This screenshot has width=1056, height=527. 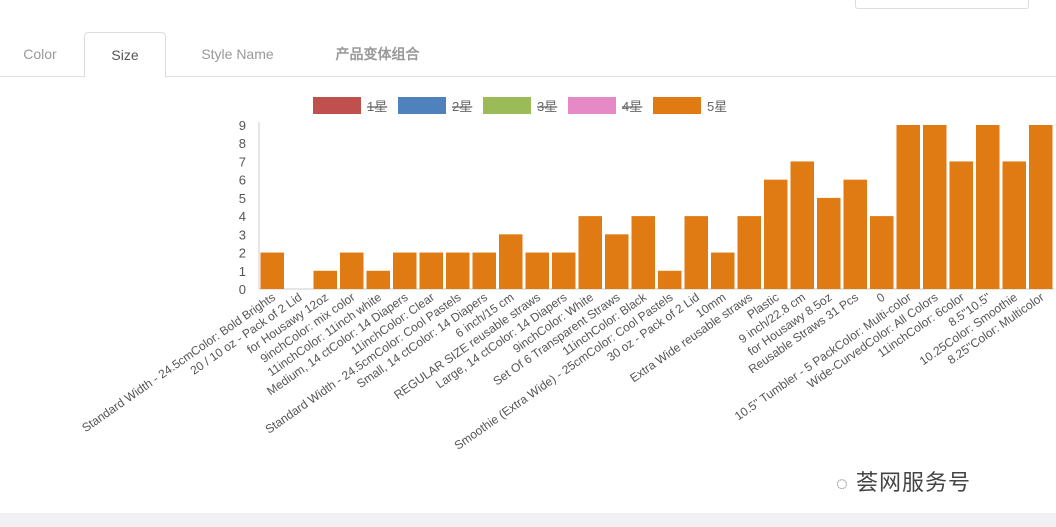 I want to click on wechat-icon: ◌, so click(x=842, y=484).